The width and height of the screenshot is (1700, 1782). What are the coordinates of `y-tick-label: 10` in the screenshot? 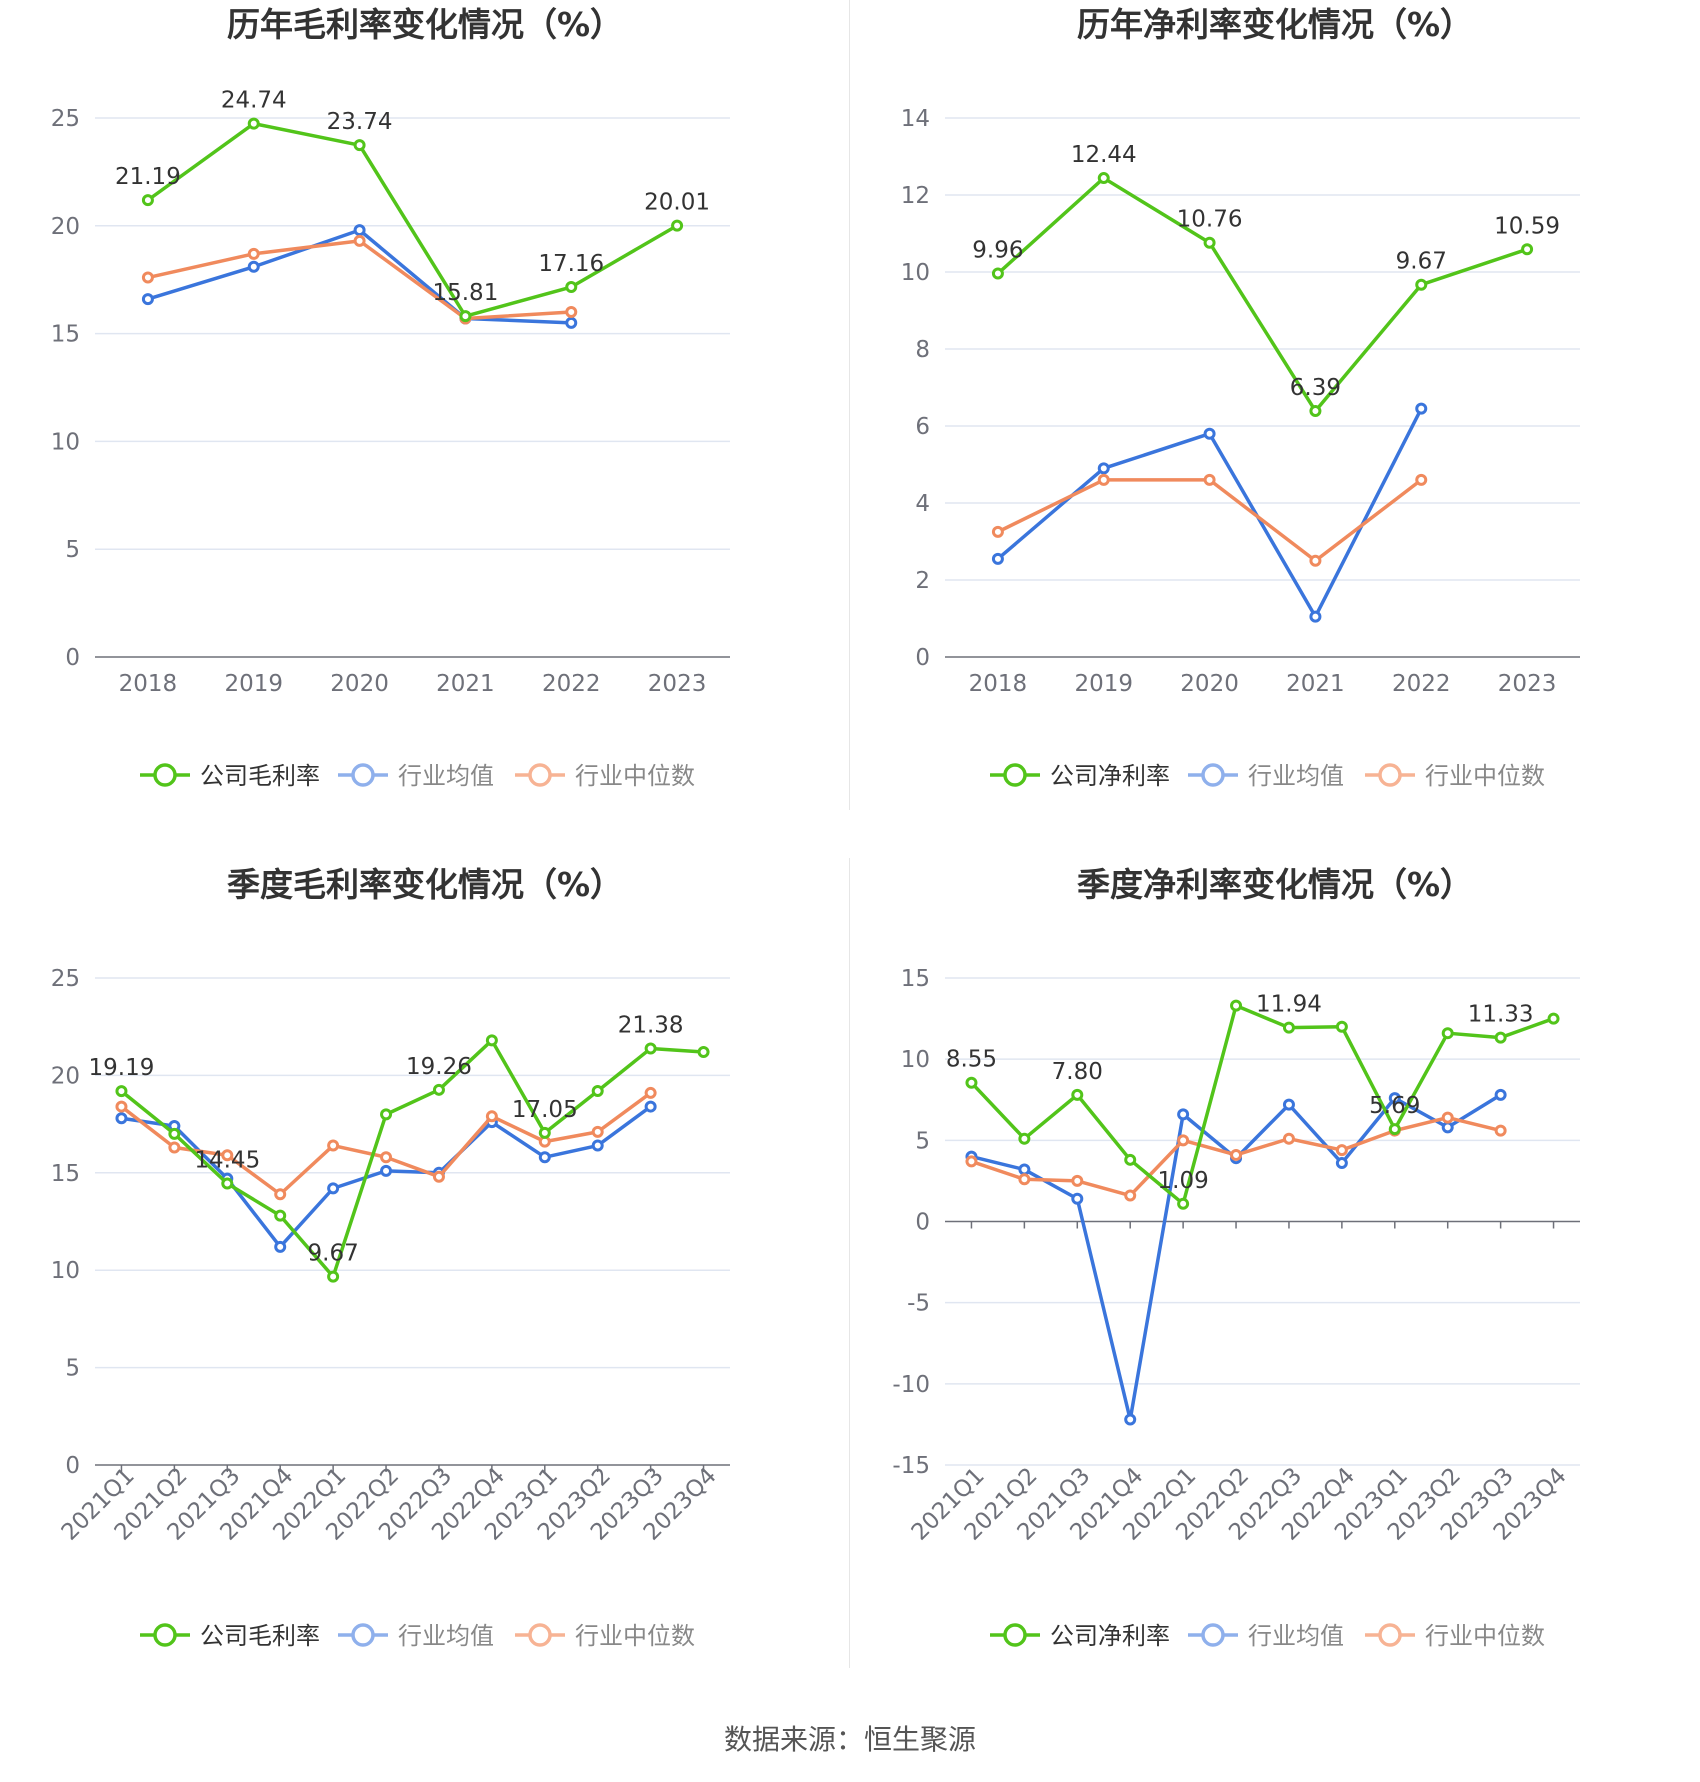 It's located at (65, 1271).